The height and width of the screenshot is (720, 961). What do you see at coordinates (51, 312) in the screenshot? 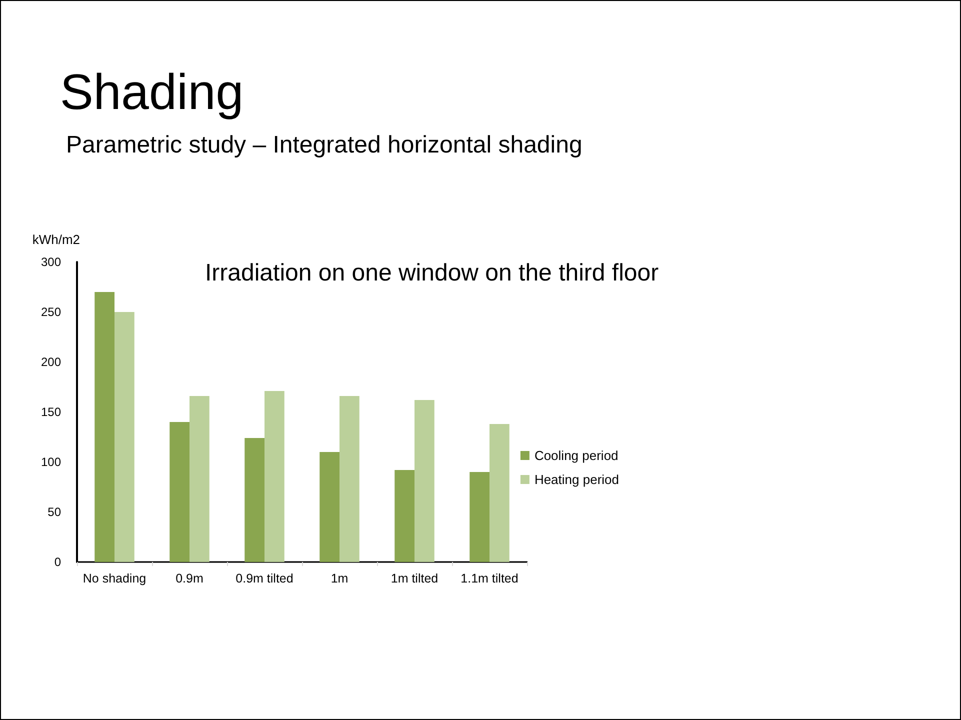
I see `y-tick-label: 250` at bounding box center [51, 312].